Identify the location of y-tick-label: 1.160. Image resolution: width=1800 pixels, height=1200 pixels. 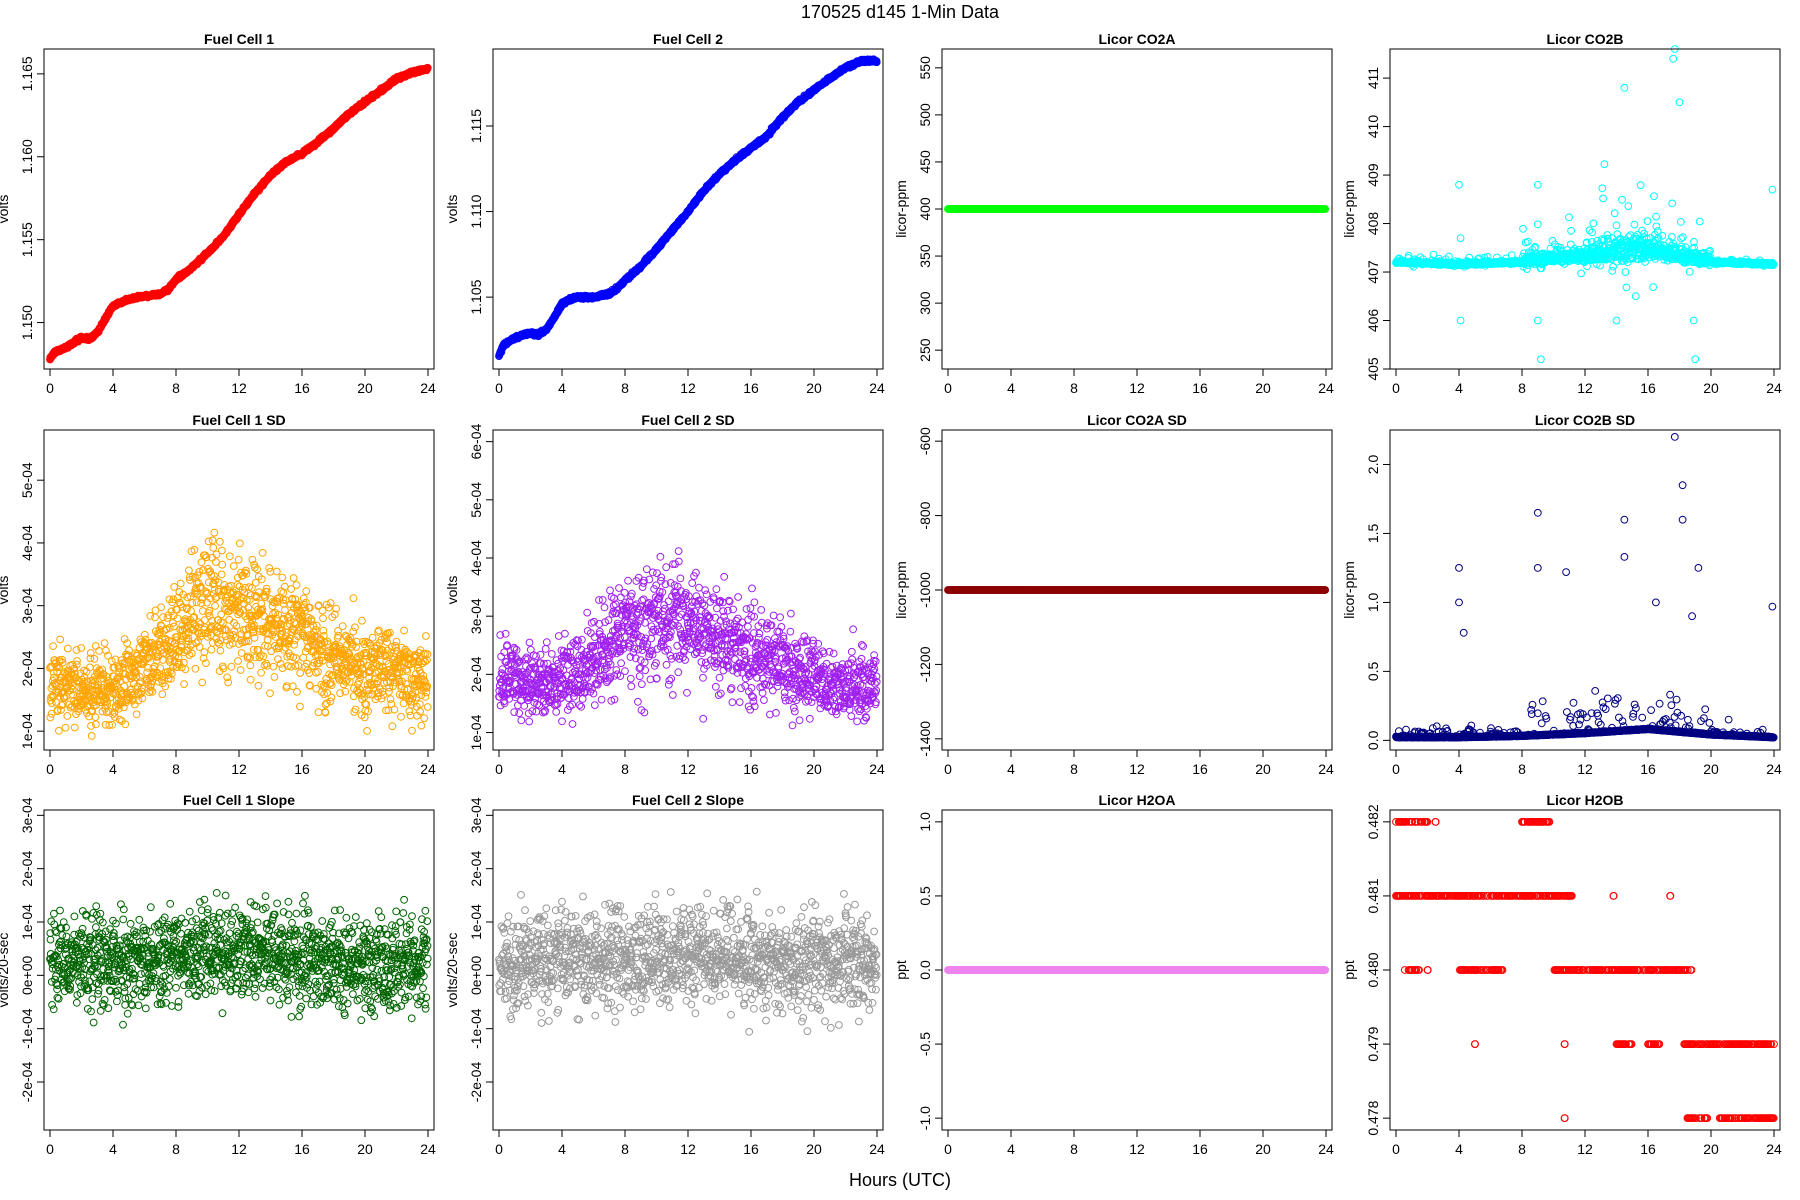
(27, 156).